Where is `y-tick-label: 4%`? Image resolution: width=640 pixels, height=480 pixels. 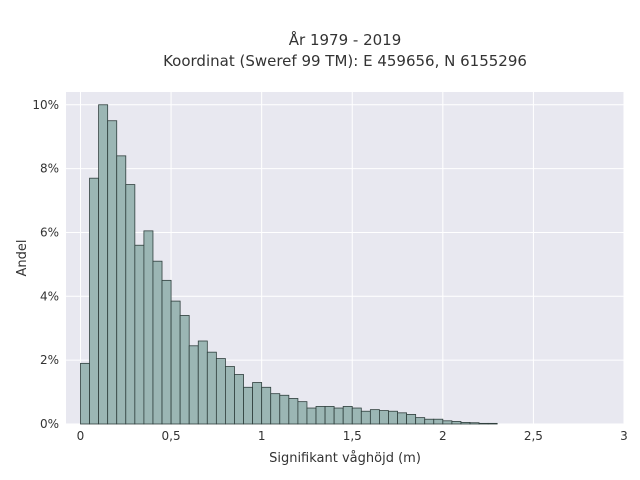
y-tick-label: 4% is located at coordinates (49, 296).